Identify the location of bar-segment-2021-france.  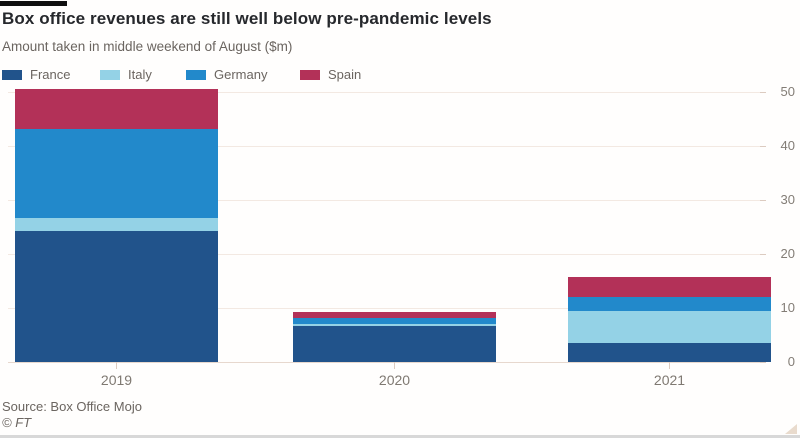
(669, 352).